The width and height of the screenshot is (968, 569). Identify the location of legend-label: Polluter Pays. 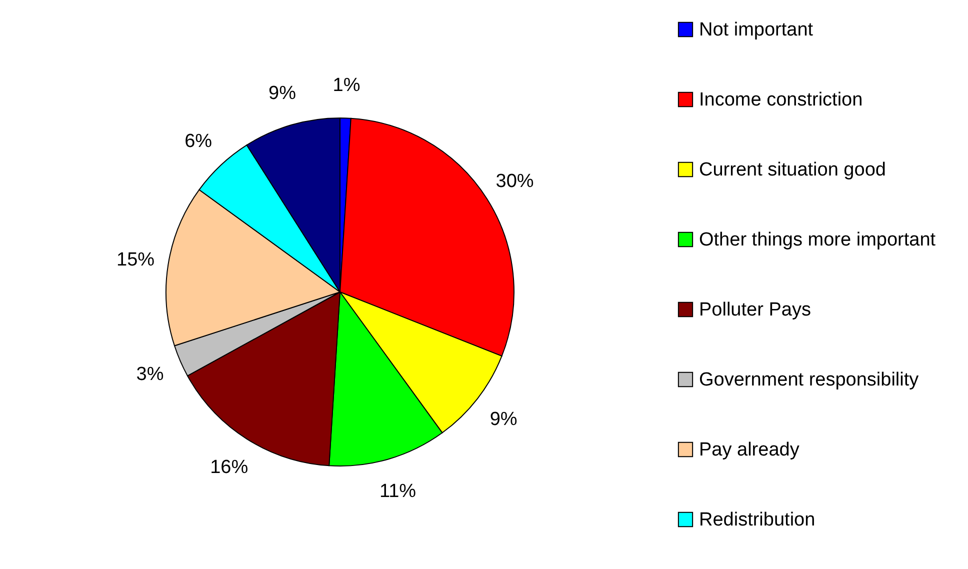
(755, 310).